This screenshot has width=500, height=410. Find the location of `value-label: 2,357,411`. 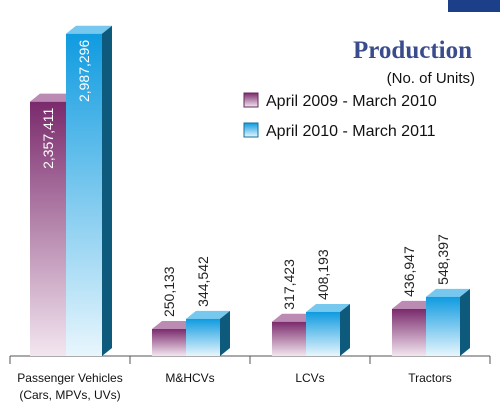

value-label: 2,357,411 is located at coordinates (48, 137).